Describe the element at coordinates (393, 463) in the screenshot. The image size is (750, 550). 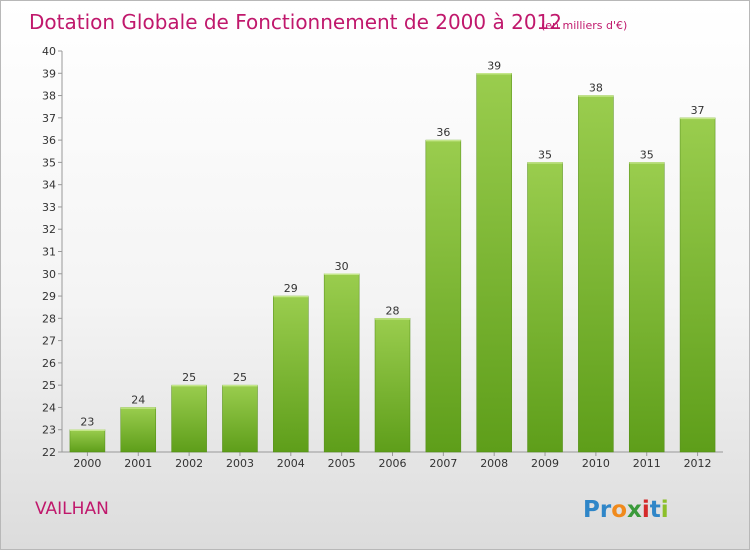
I see `x-tick-label: 2006` at that location.